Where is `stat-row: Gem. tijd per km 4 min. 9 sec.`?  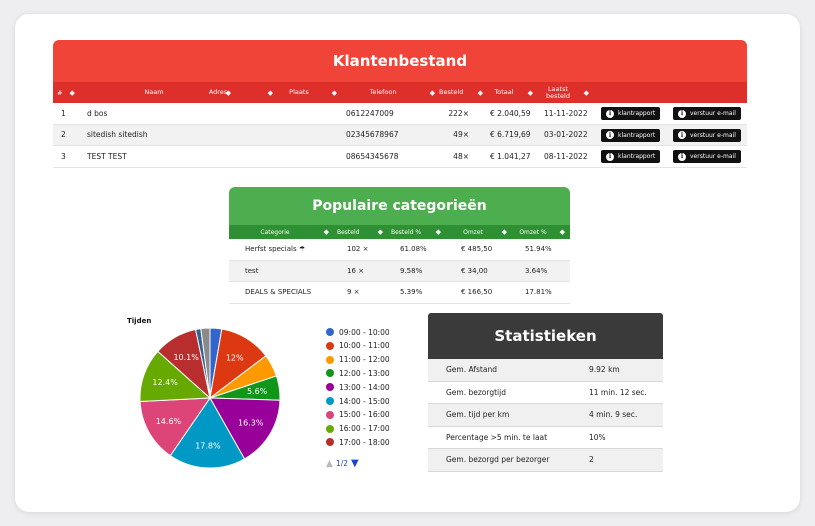
stat-row: Gem. tijd per km 4 min. 9 sec. is located at coordinates (545, 415).